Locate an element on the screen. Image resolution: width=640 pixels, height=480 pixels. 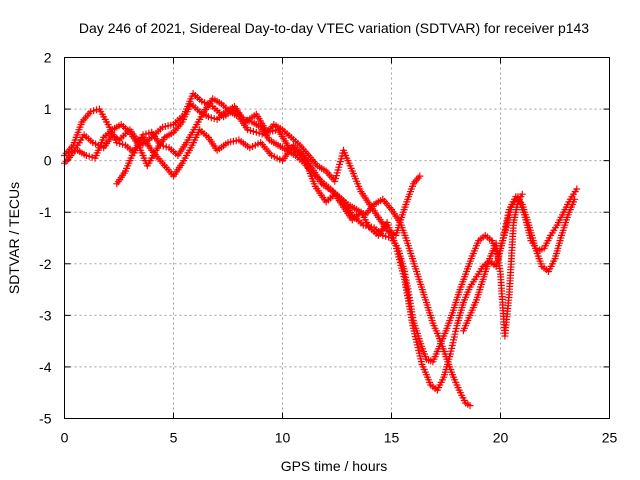
y-tick-label: 1 is located at coordinates (48, 109).